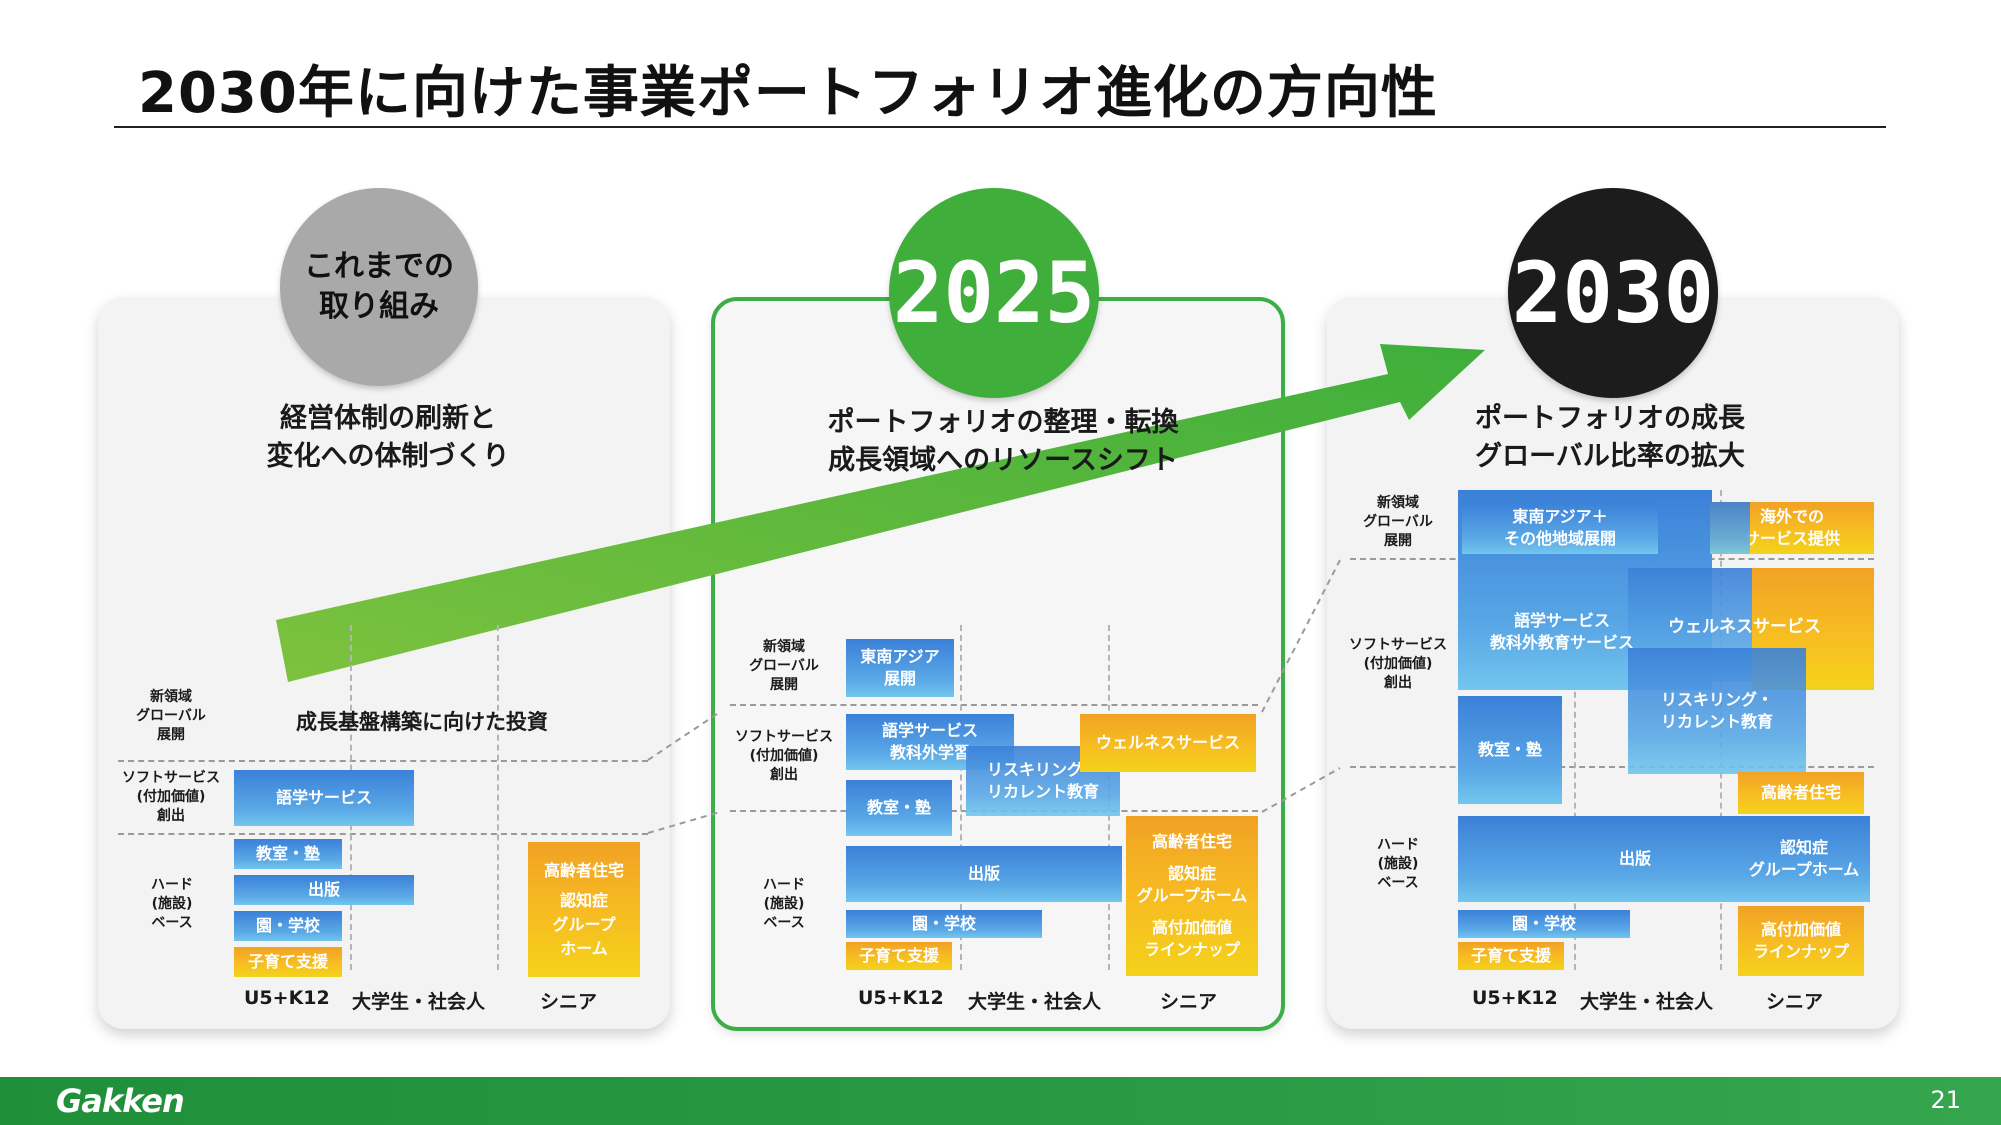 This screenshot has width=2001, height=1125. What do you see at coordinates (584, 948) in the screenshot?
I see `box-text: ホーム` at bounding box center [584, 948].